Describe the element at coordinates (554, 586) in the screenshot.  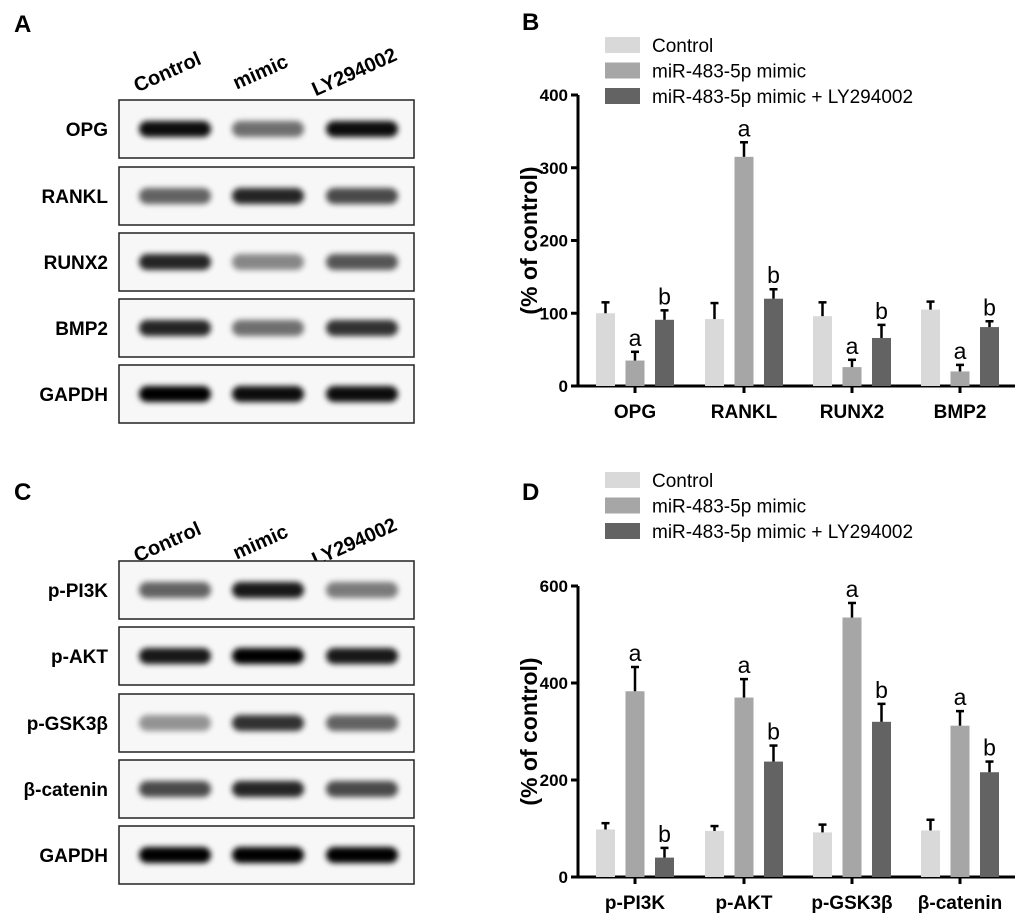
I see `y-tick-label: 600` at that location.